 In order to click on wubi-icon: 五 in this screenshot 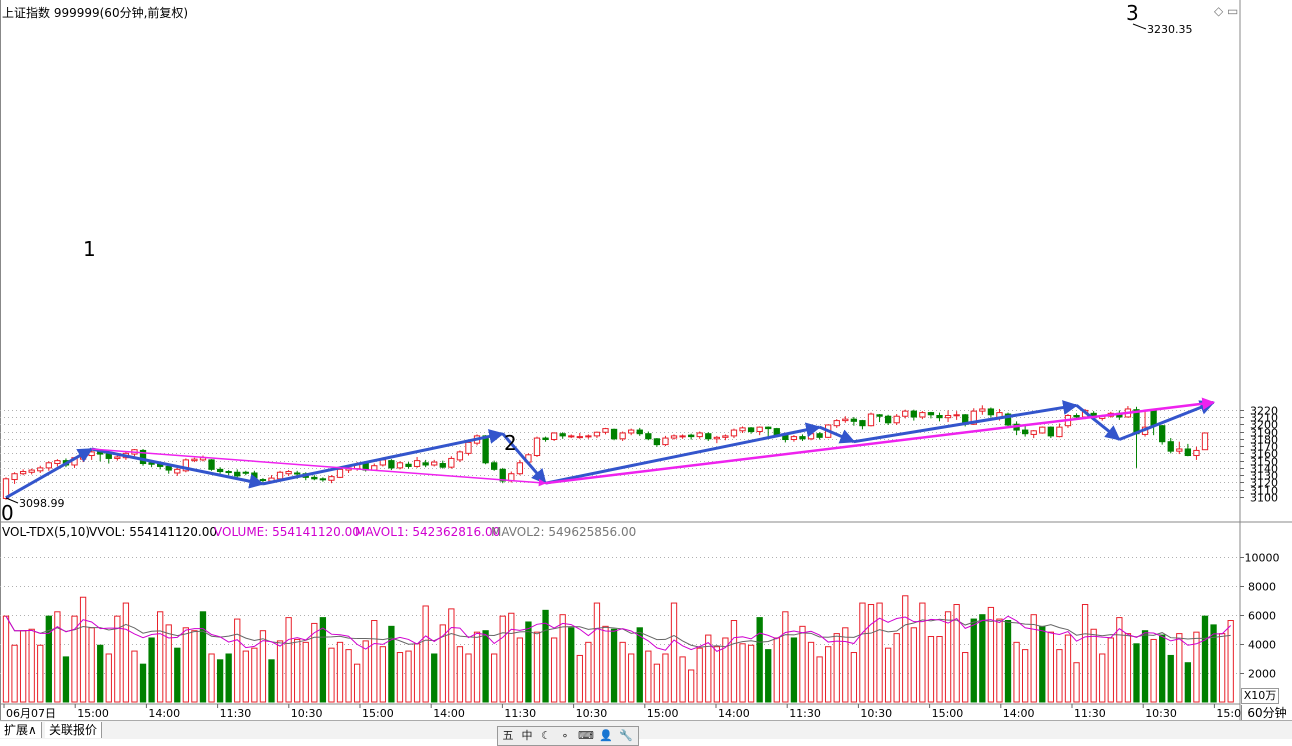, I will do `click(508, 735)`.